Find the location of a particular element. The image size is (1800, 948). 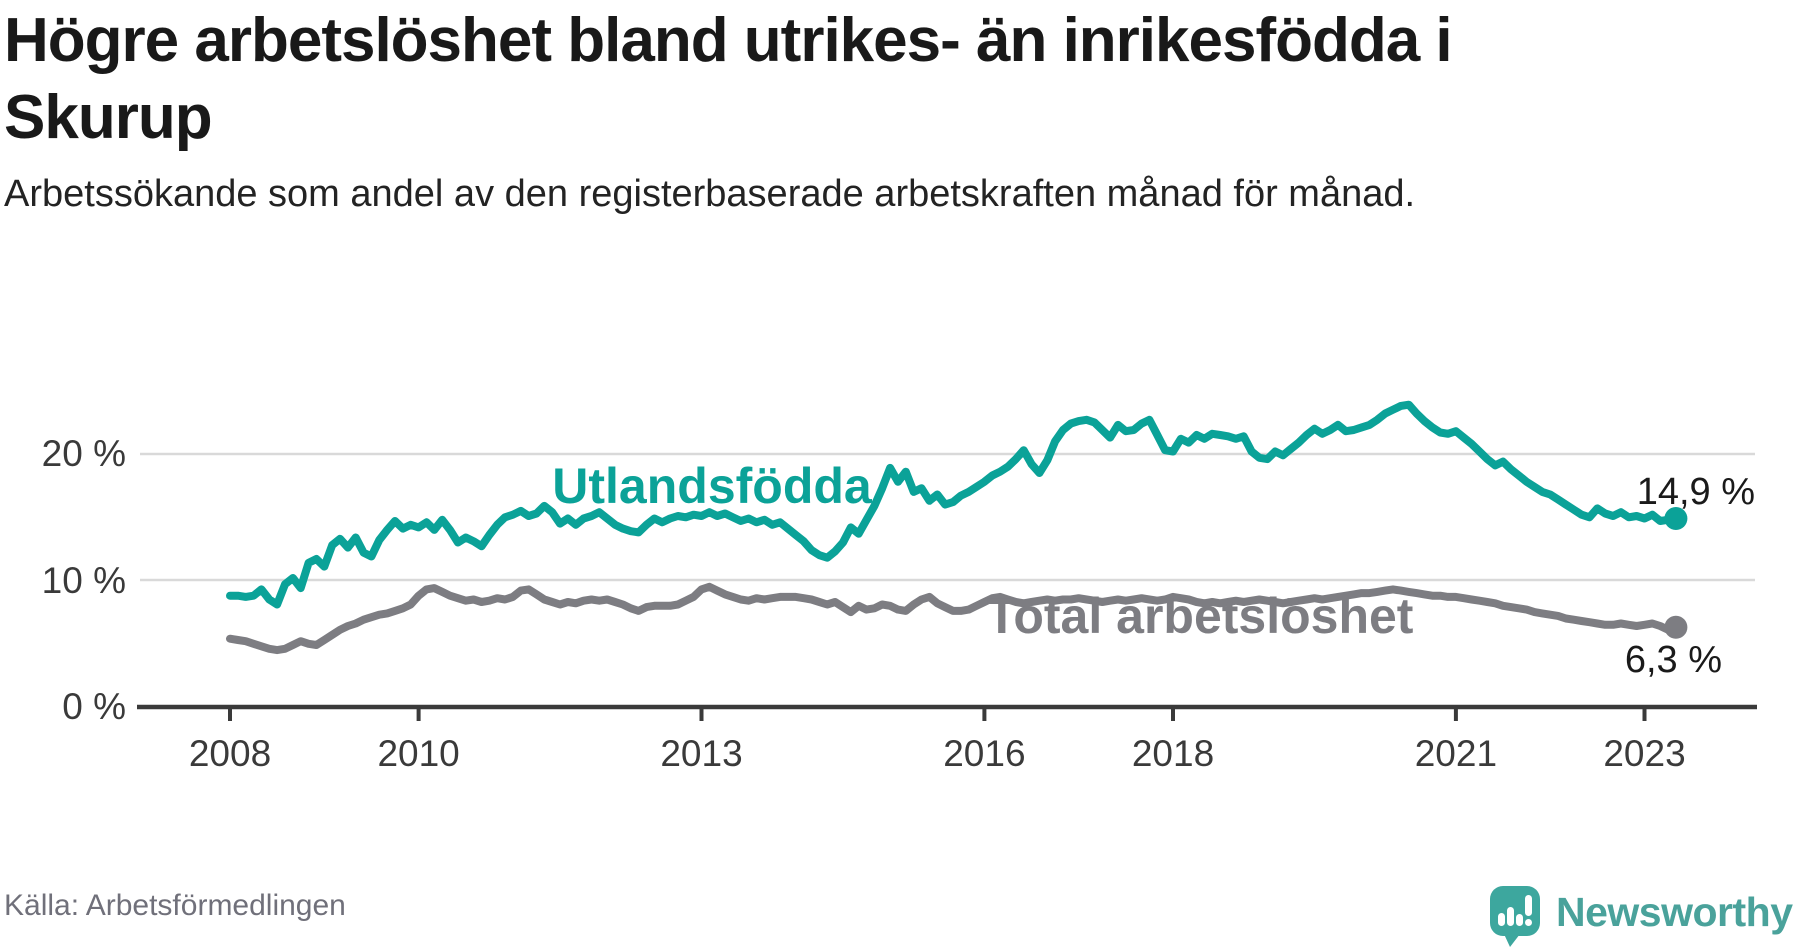

newsworthy-logo-icon is located at coordinates (1515, 911).